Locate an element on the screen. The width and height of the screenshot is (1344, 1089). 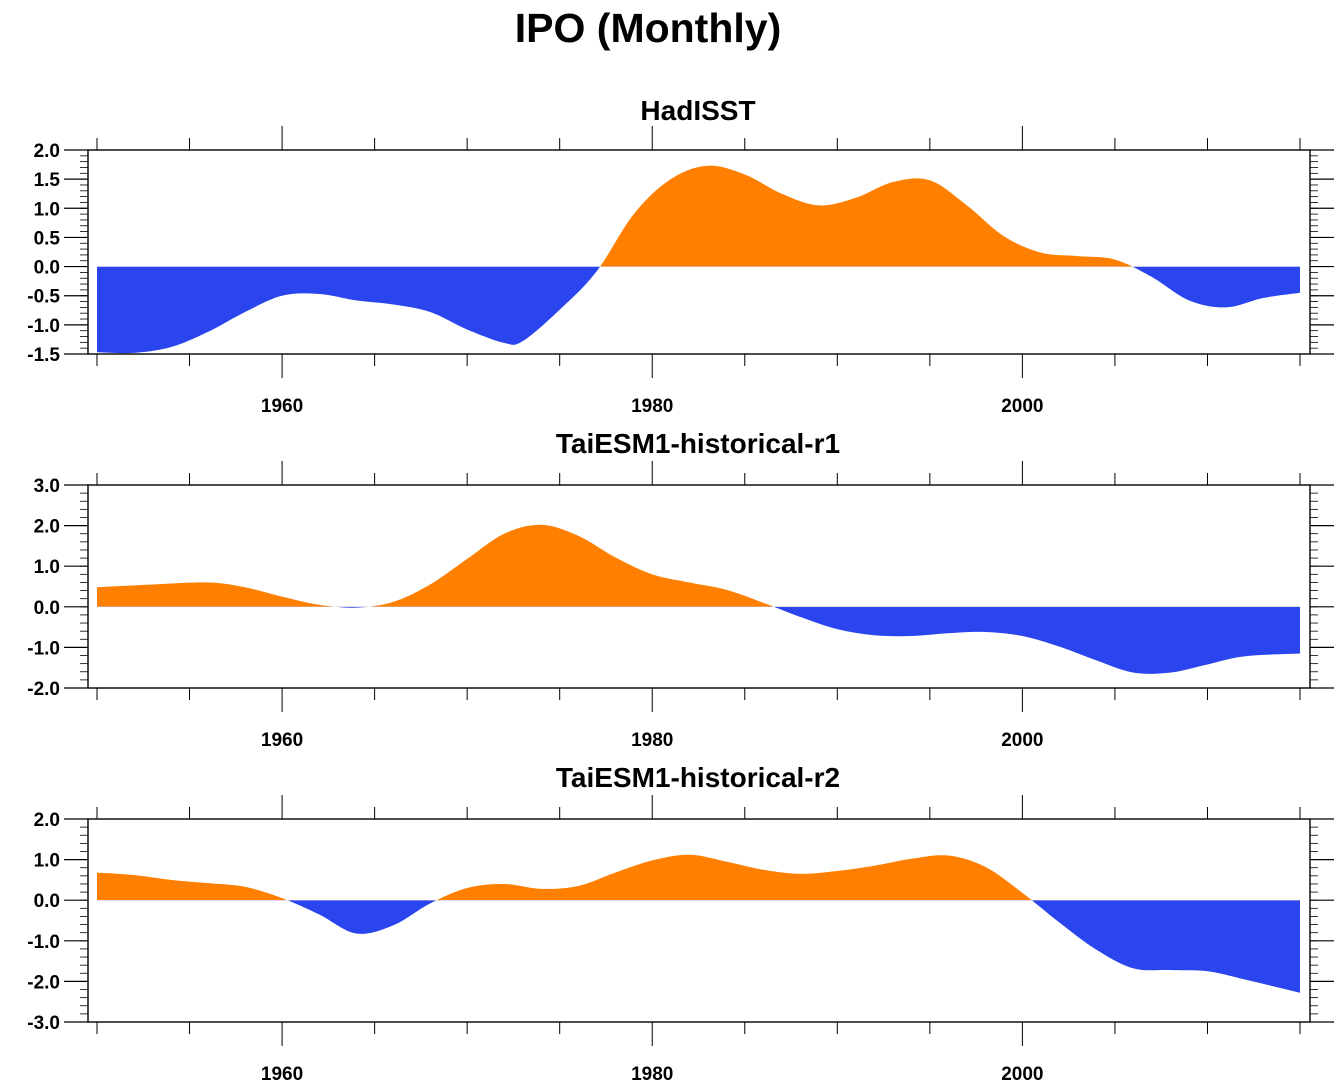
panel-title: TaiESM1-historical-r1 is located at coordinates (698, 443).